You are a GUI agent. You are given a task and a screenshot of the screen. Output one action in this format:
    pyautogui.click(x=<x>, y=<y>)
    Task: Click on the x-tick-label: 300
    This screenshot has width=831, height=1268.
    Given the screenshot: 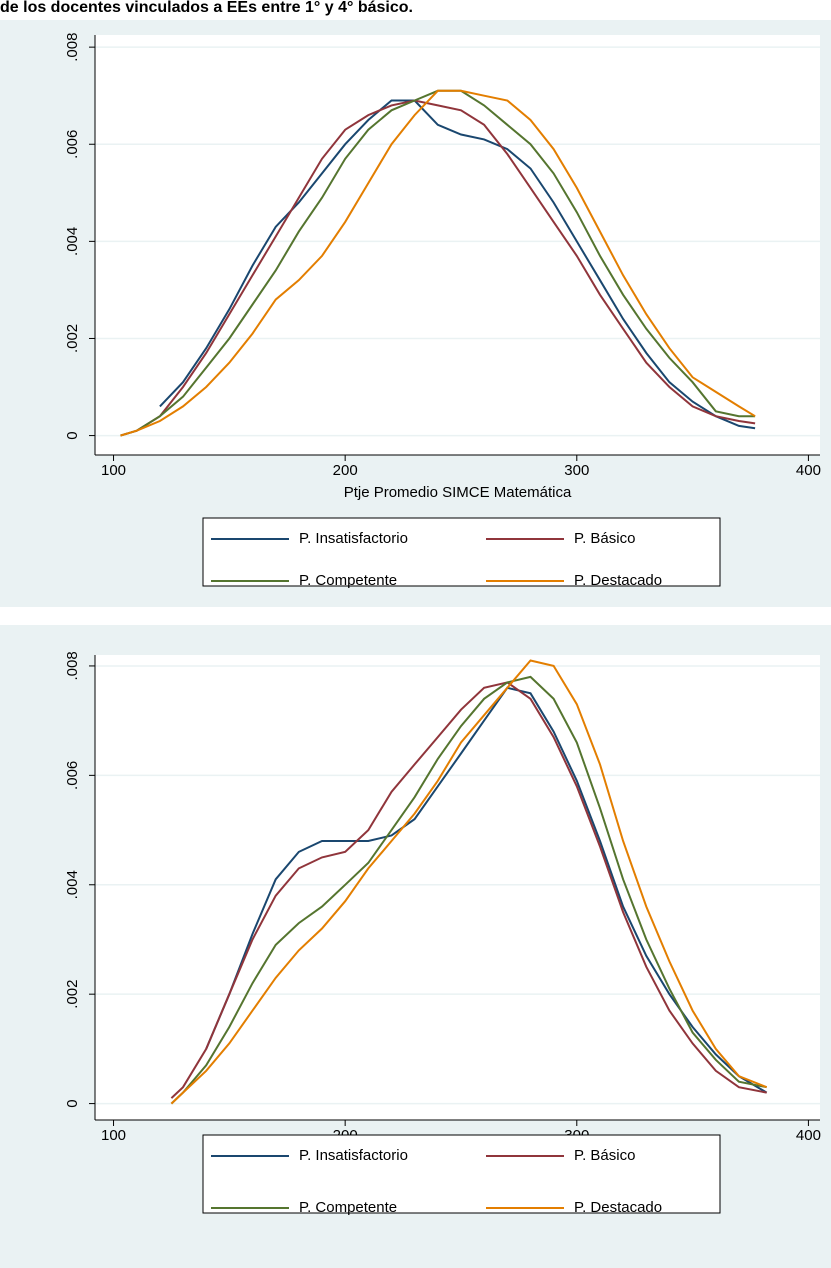 What is the action you would take?
    pyautogui.click(x=576, y=470)
    